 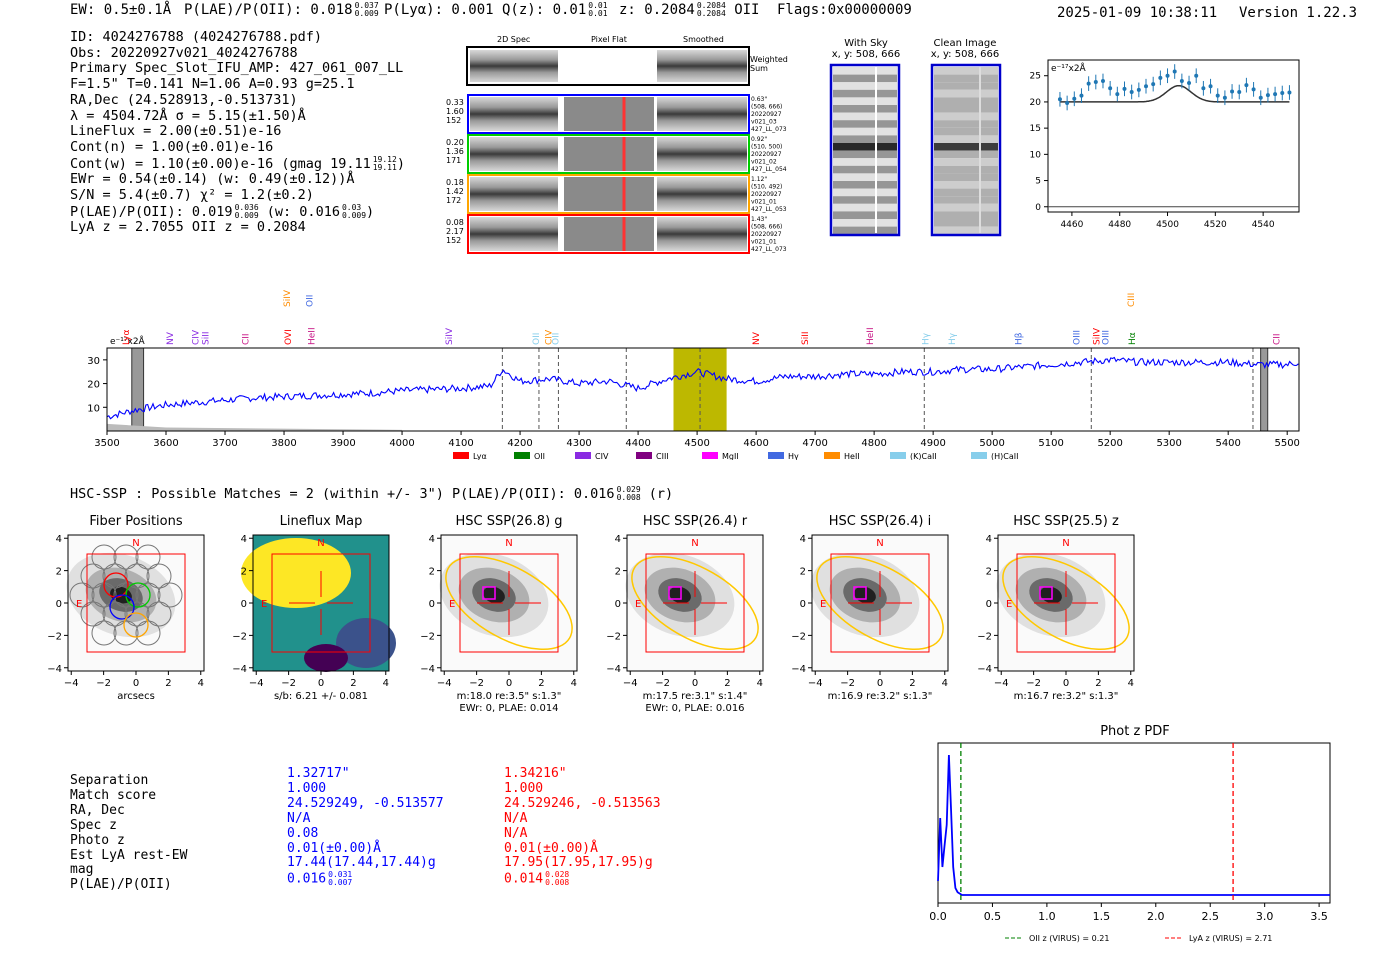 I want to click on match-2-value: N/A, so click(x=516, y=818).